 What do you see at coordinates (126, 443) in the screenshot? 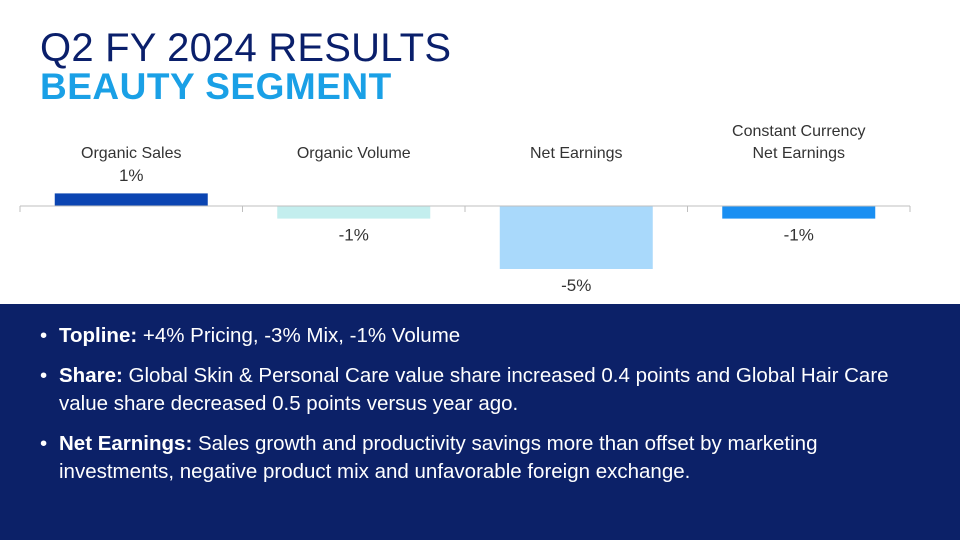
I see `bullet-net-earnings-label: Net Earnings:` at bounding box center [126, 443].